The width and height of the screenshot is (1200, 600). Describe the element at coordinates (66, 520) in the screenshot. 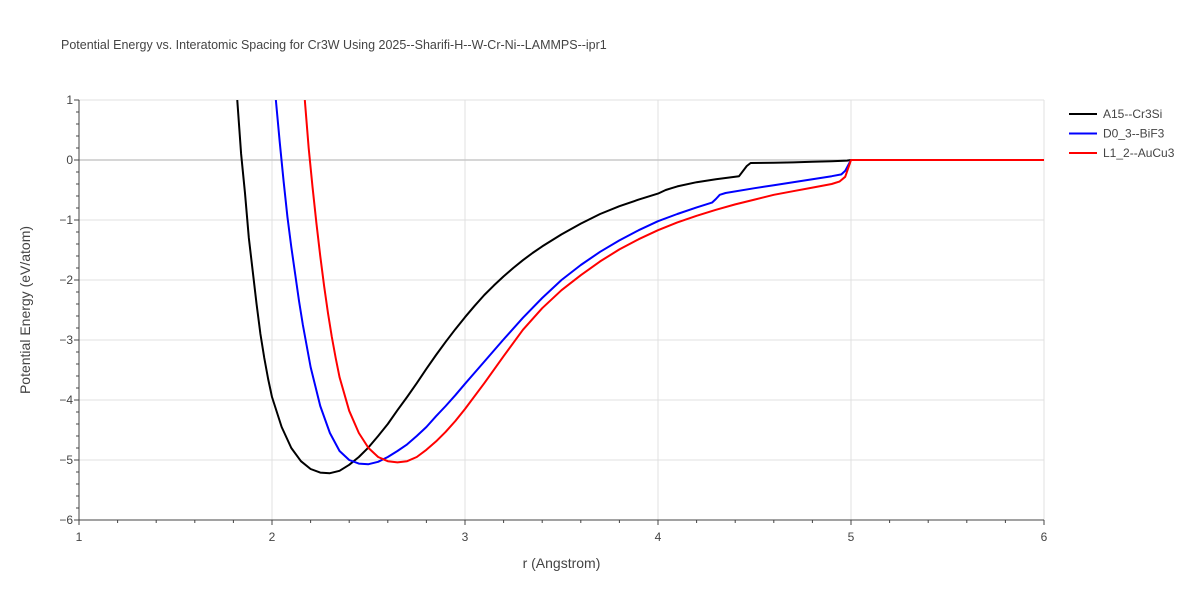

I see `y-tick-label: −6` at that location.